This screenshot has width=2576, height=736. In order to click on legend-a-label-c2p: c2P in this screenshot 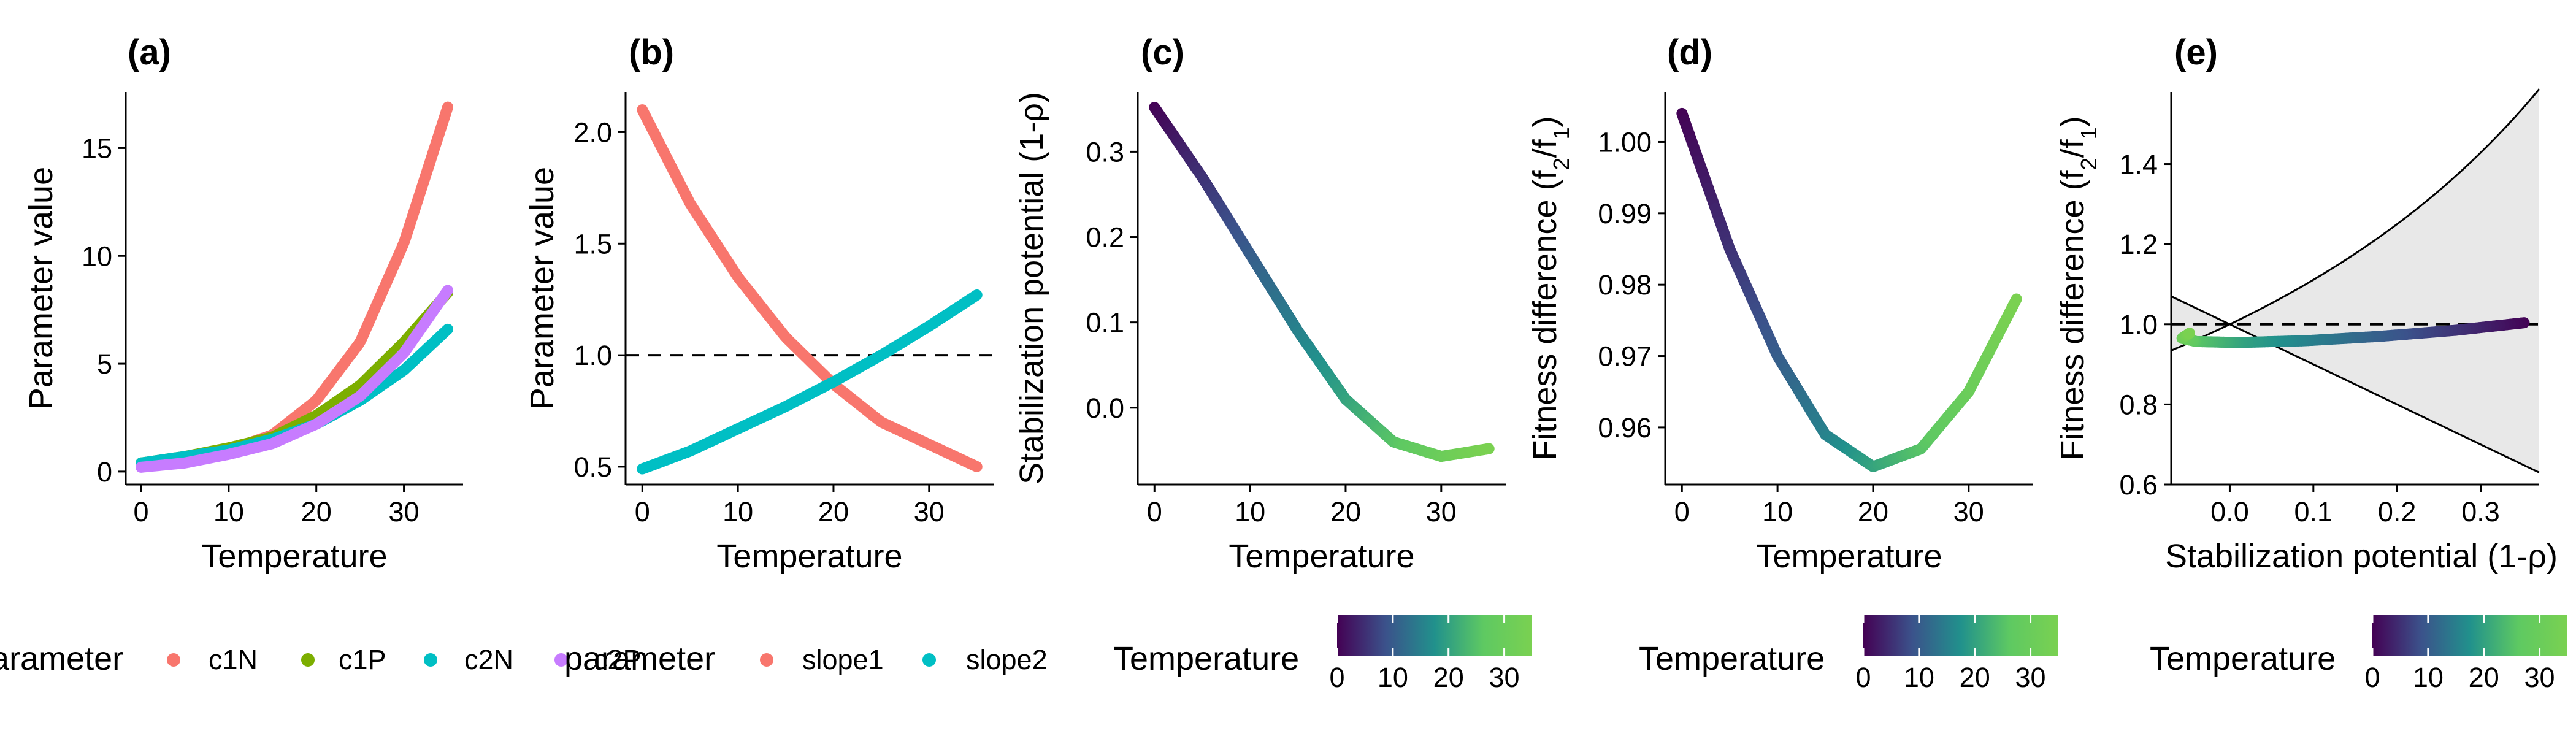, I will do `click(618, 659)`.